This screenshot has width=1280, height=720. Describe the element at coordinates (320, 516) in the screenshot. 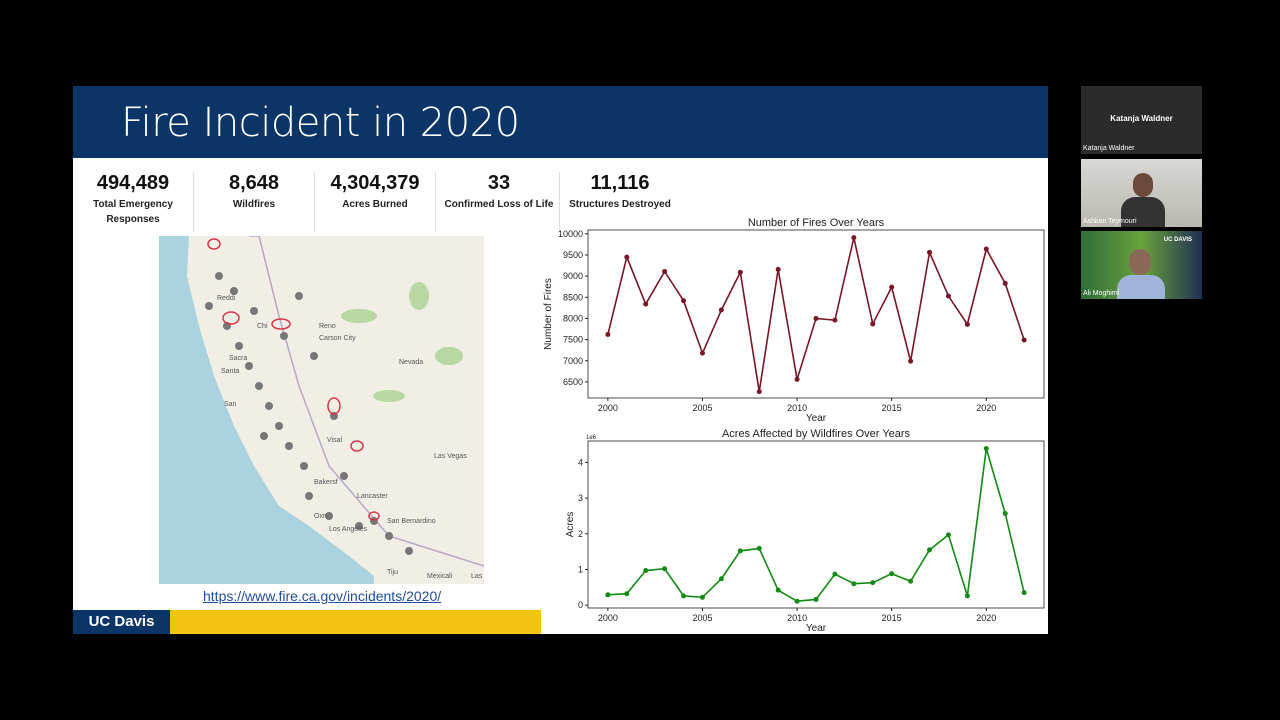

I see `map-label: Oxn` at that location.